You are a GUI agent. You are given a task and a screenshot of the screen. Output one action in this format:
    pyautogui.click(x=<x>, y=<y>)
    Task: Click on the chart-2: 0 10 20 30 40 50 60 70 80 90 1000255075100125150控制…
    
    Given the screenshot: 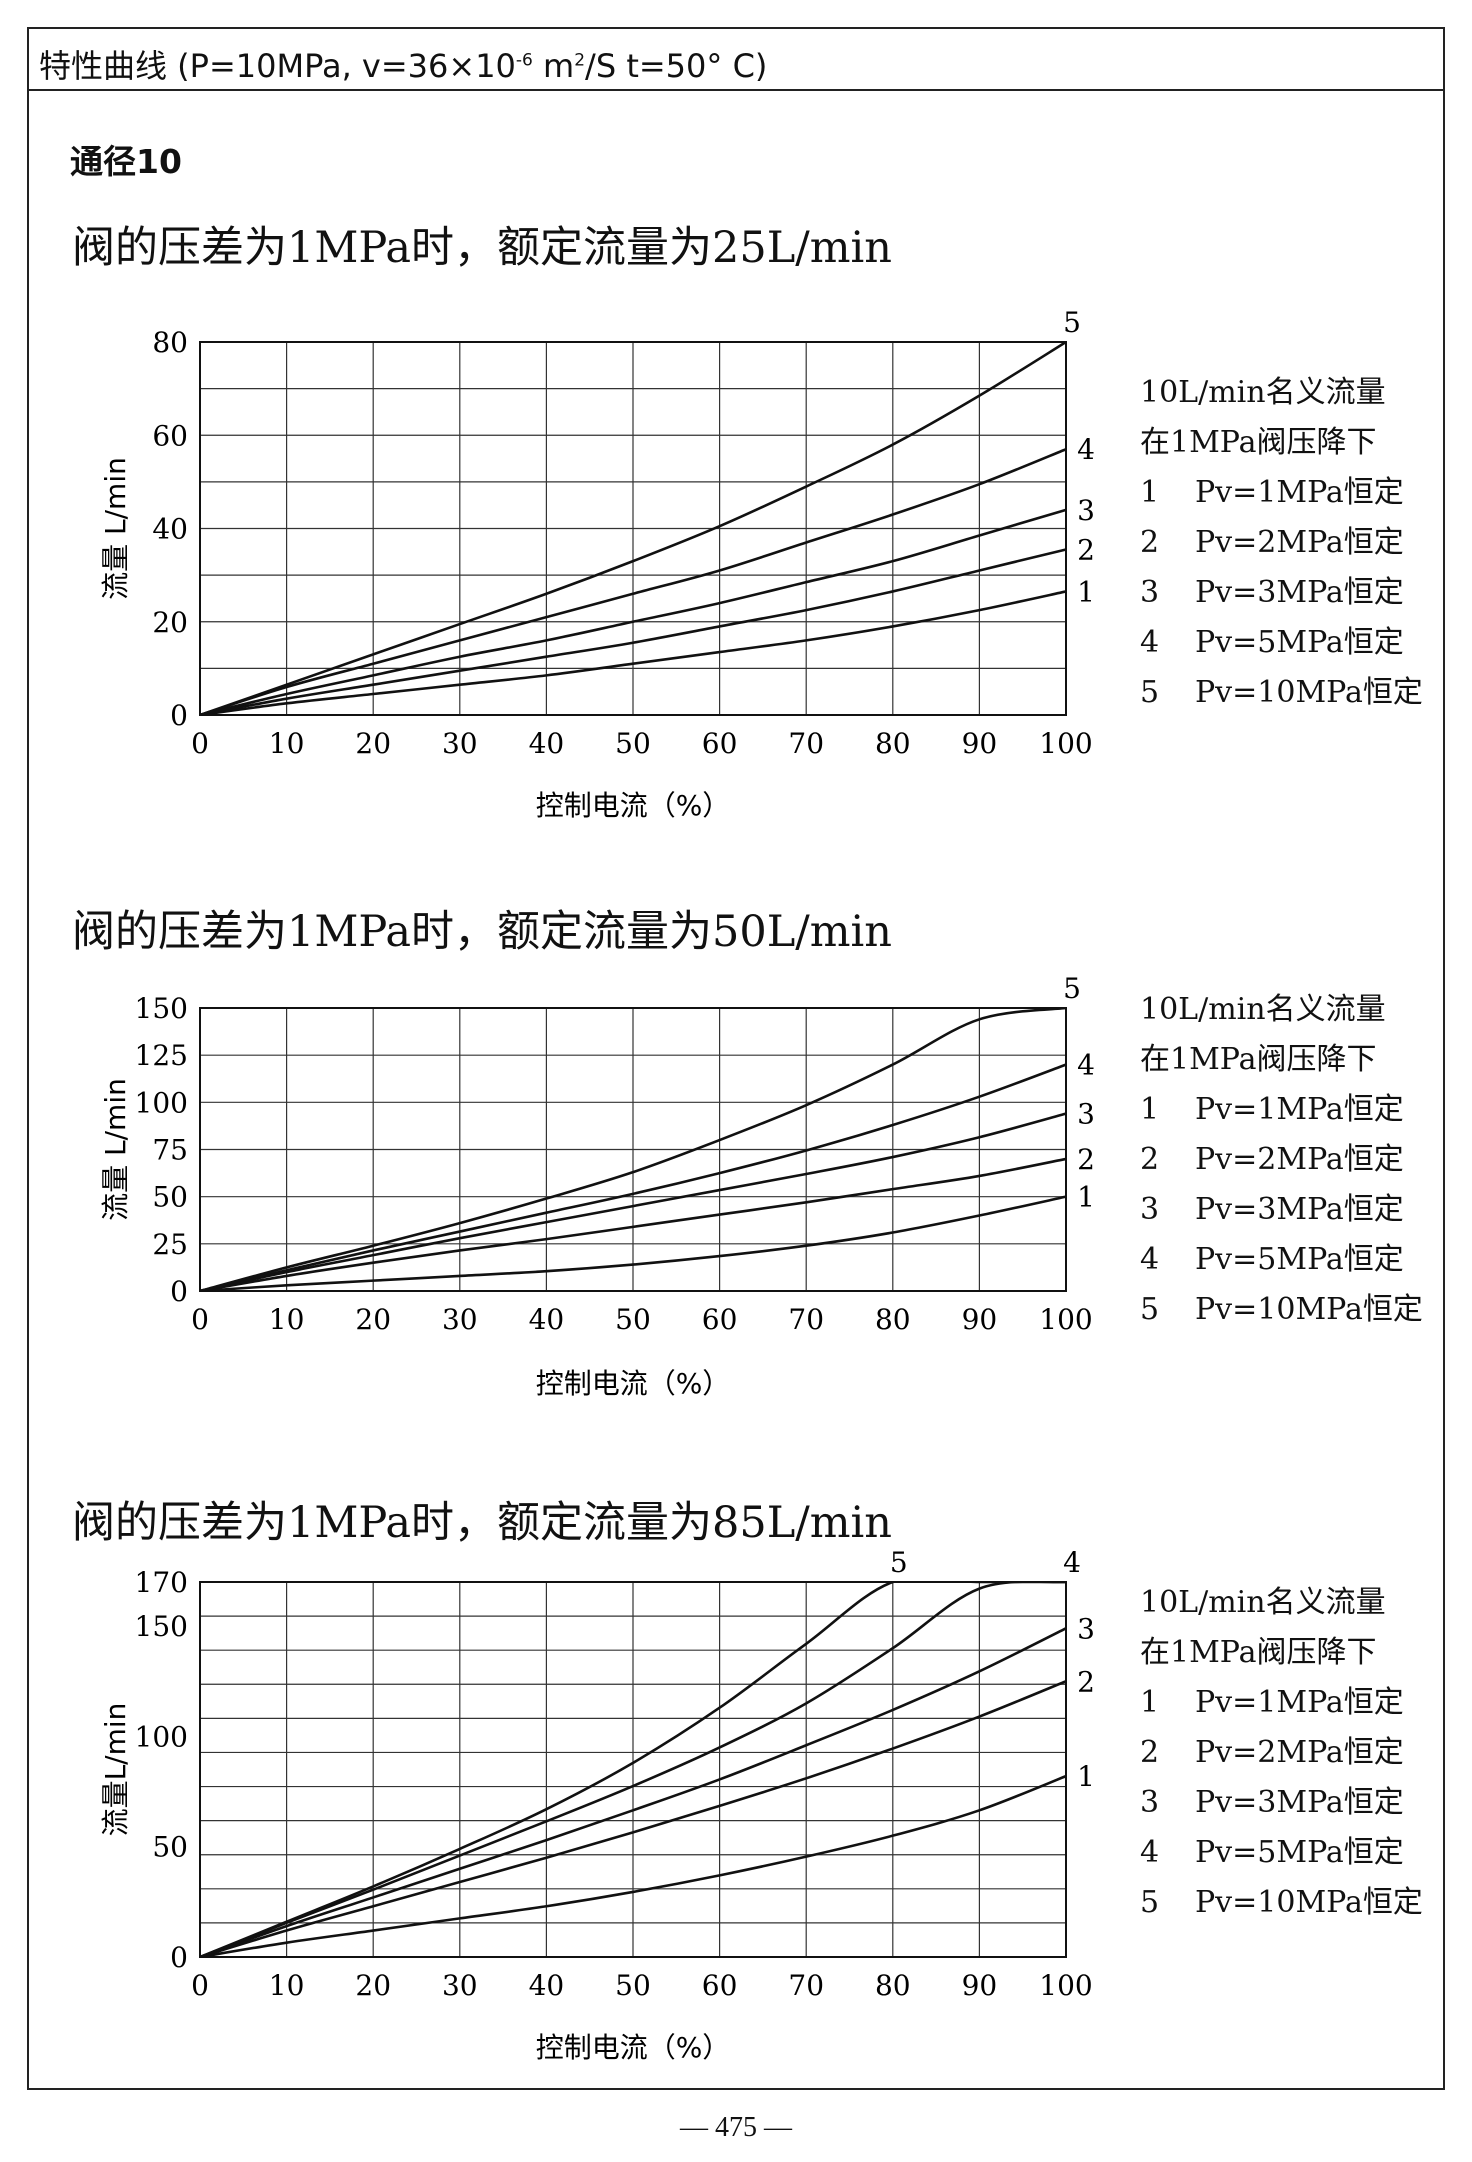 What is the action you would take?
    pyautogui.click(x=597, y=1186)
    